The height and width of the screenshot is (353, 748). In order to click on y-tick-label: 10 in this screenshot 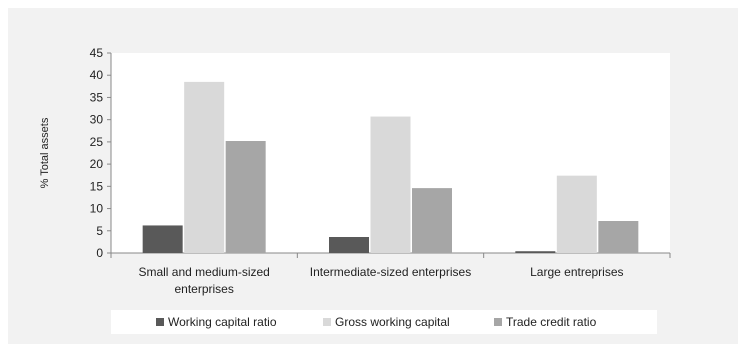, I will do `click(97, 209)`.